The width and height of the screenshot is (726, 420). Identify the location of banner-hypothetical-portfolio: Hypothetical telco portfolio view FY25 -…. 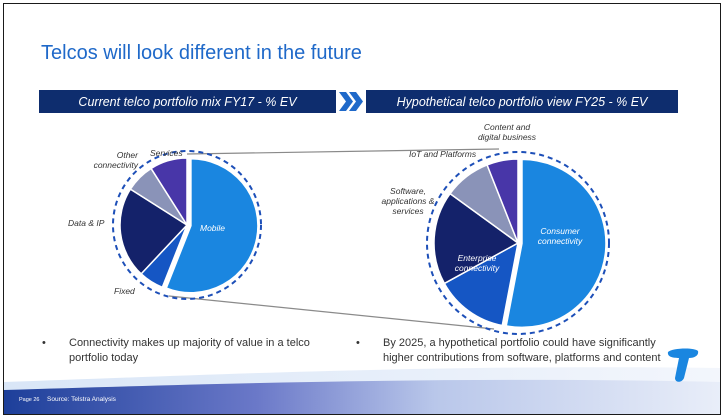
(522, 101).